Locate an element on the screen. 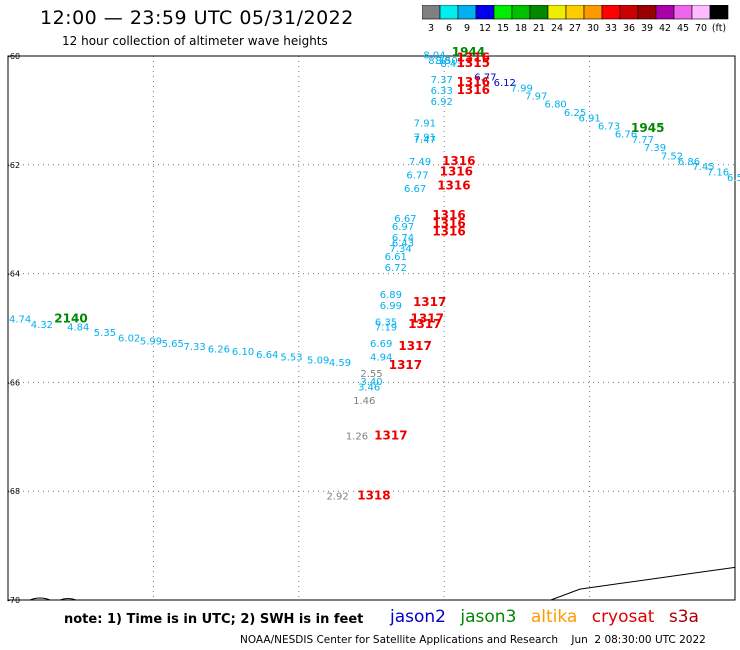 This screenshot has height=650, width=740. wave-height-label: 7.47 is located at coordinates (425, 140).